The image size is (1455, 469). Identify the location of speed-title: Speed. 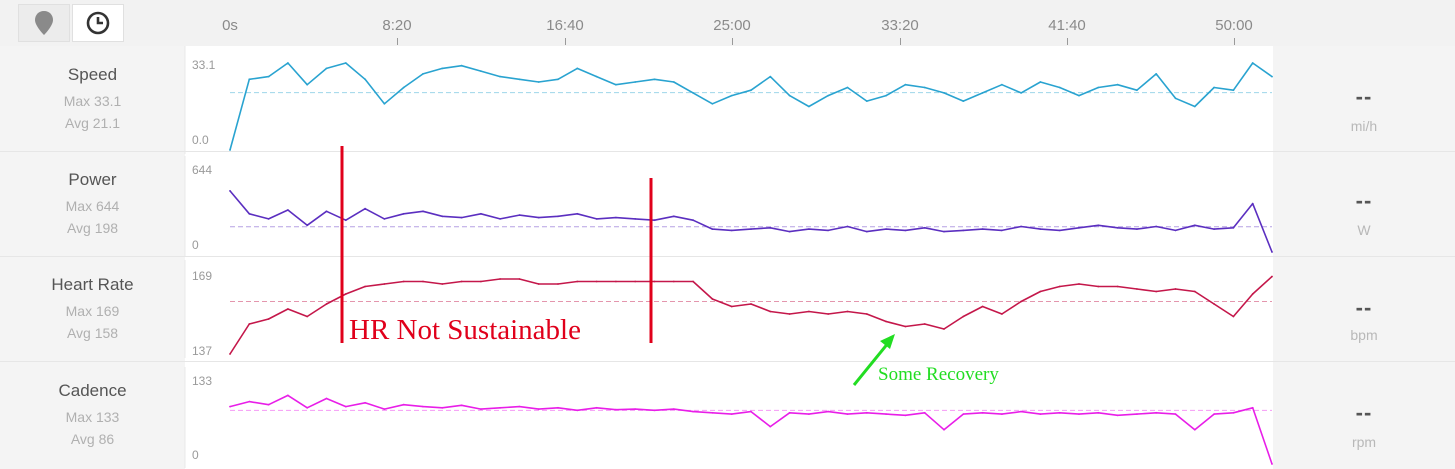
(92, 74).